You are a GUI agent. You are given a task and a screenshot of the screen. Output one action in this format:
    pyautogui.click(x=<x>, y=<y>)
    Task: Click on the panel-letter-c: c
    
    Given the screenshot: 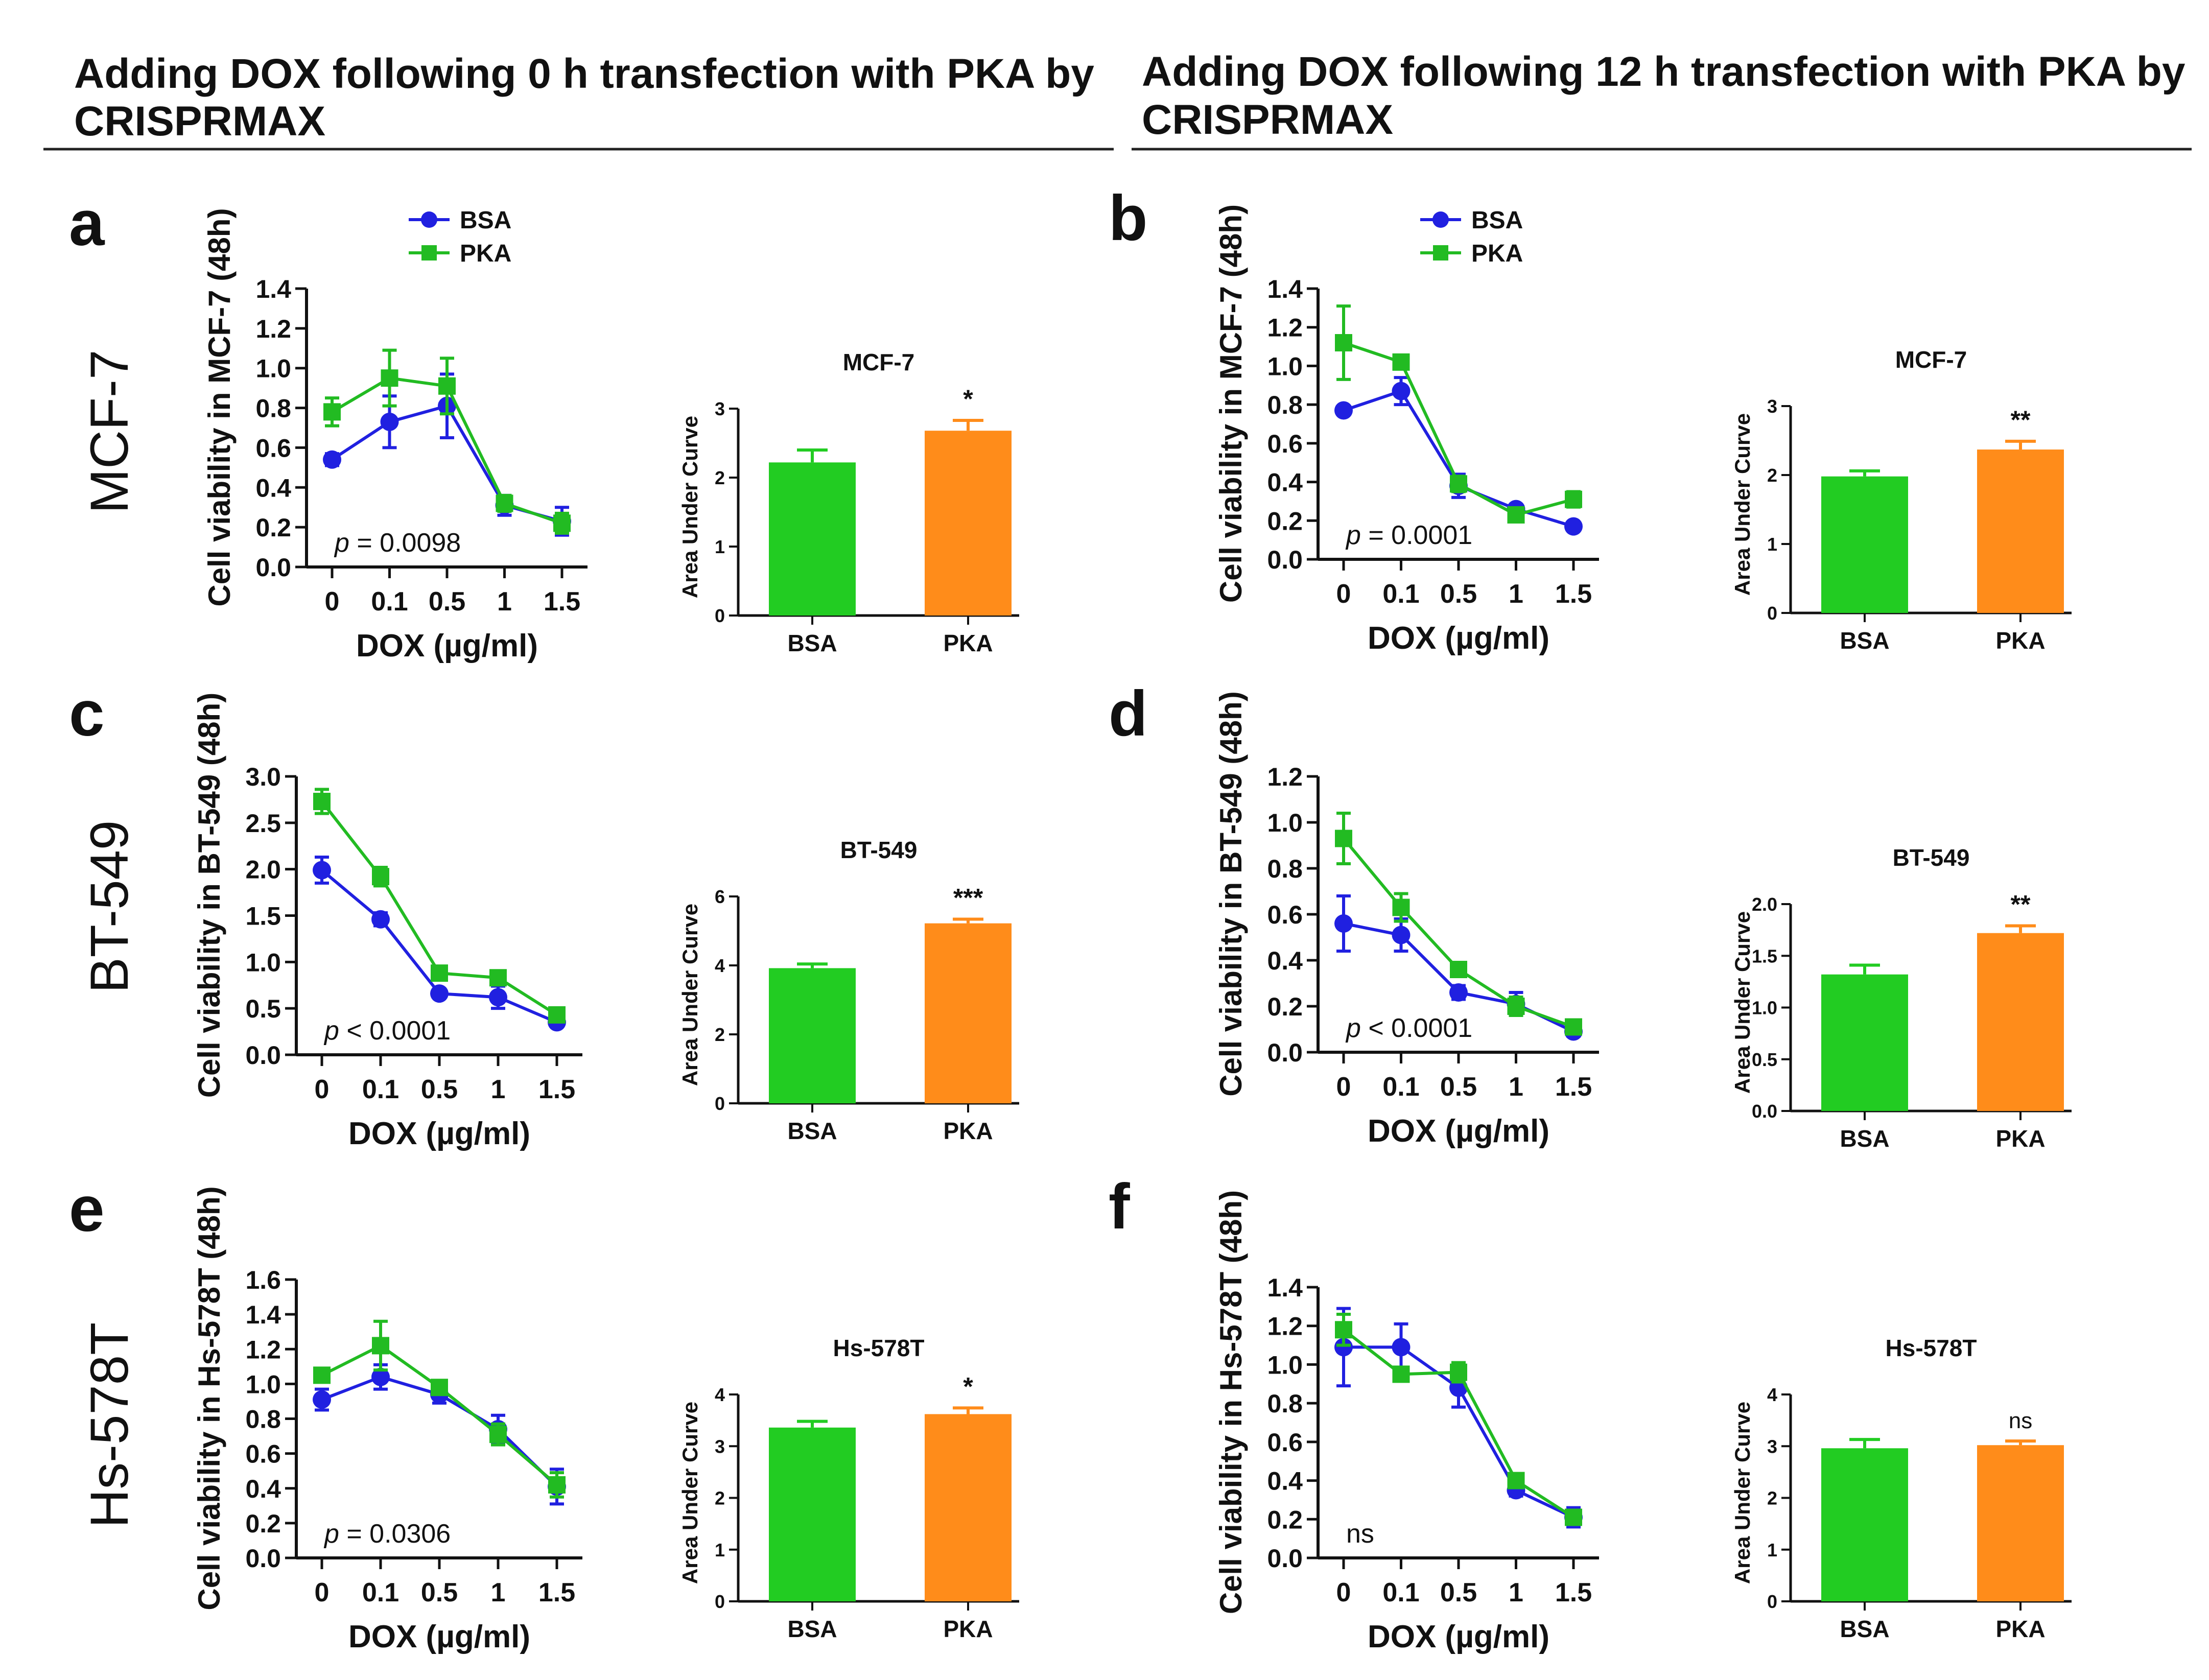 What is the action you would take?
    pyautogui.click(x=87, y=713)
    